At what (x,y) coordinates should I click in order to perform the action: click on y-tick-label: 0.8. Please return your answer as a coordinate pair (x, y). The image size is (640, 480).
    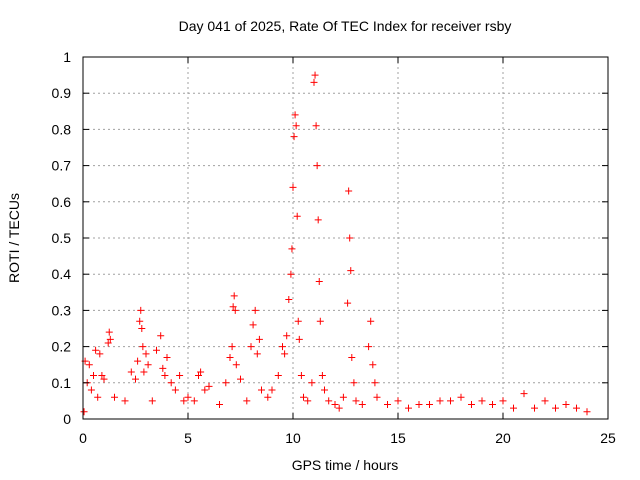
    Looking at the image, I should click on (62, 129).